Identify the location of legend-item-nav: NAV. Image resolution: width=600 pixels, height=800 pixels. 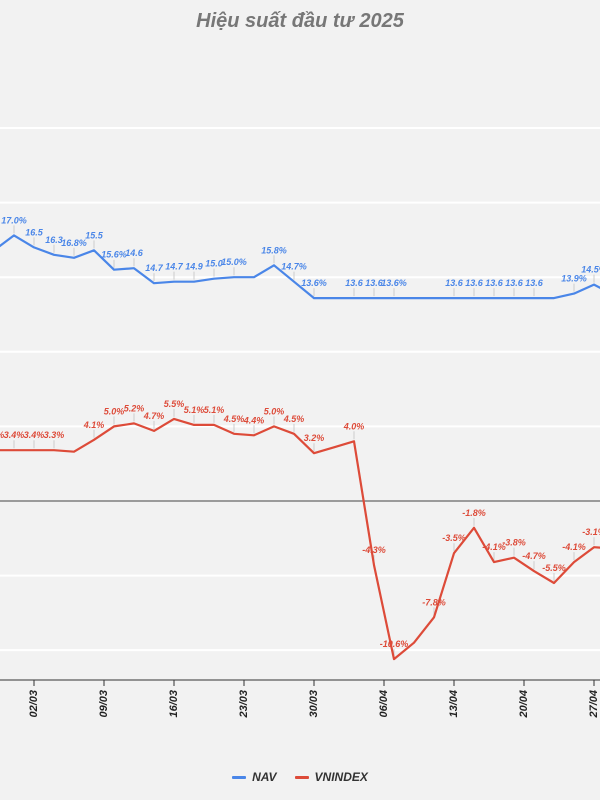
(254, 777).